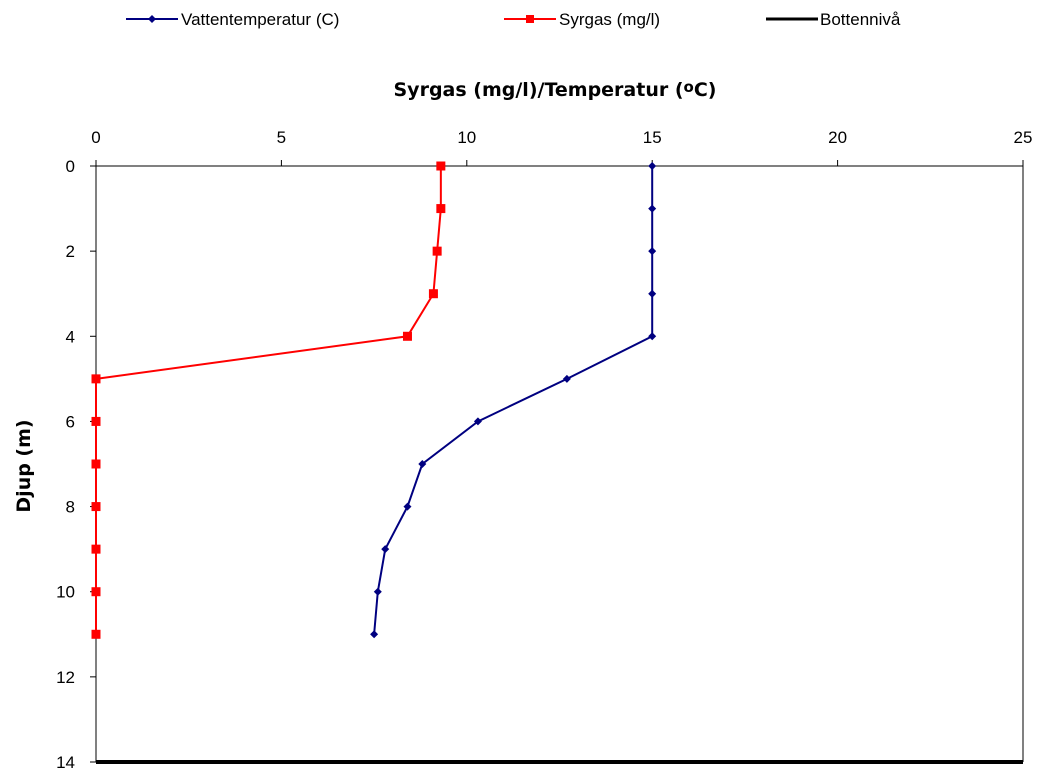  I want to click on x-tick-label: 25, so click(1023, 137).